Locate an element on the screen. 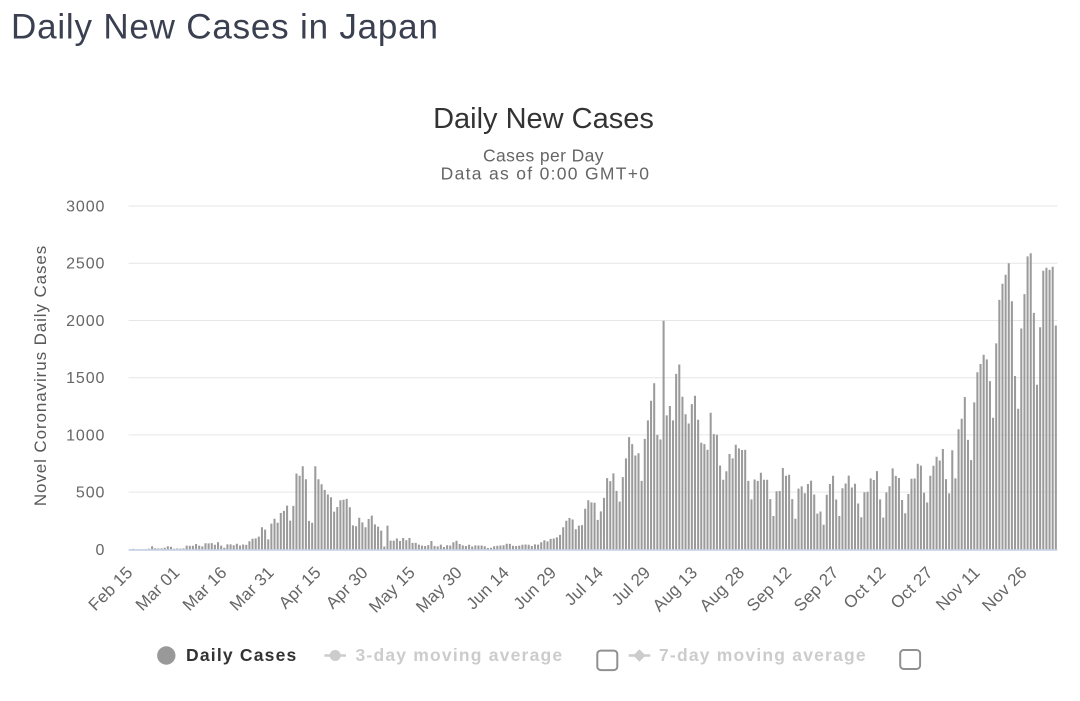 The height and width of the screenshot is (701, 1080). svg-text: Data as of 0:00 GMT+0 is located at coordinates (546, 174).